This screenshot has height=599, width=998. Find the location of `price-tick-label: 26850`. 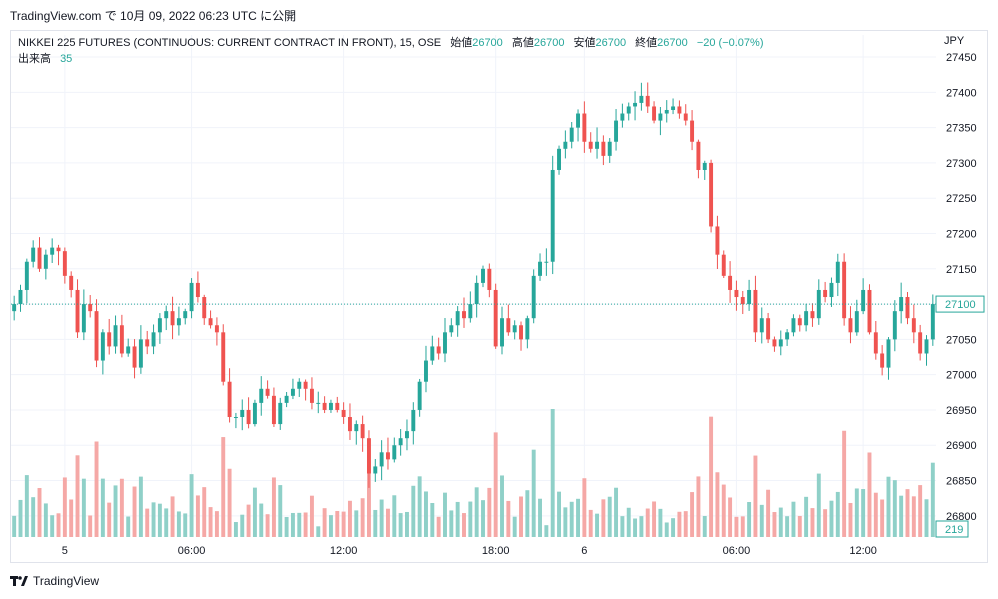

price-tick-label: 26850 is located at coordinates (961, 482).